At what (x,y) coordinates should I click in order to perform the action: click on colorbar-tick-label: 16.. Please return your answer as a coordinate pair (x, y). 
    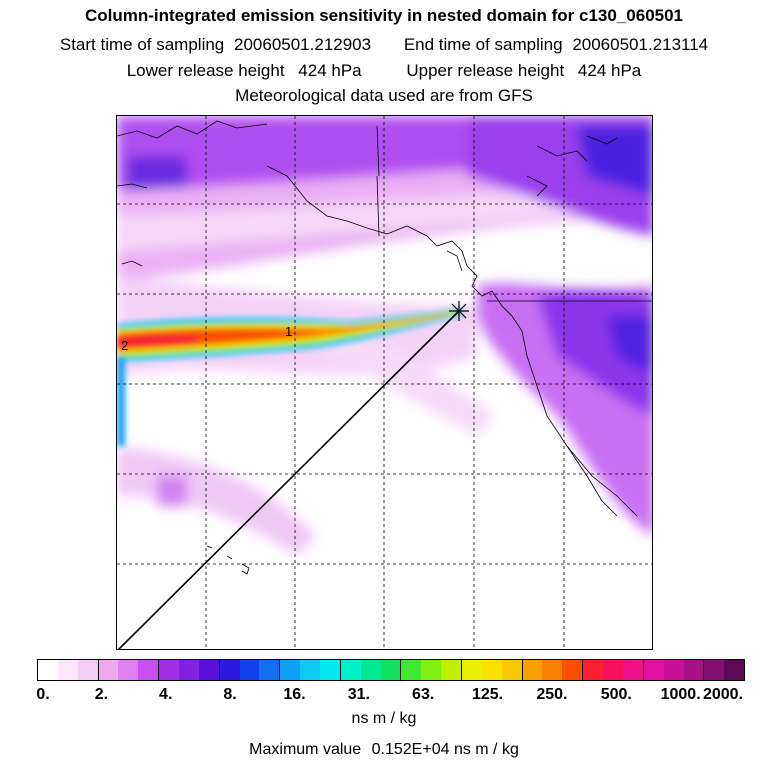
    Looking at the image, I should click on (294, 694).